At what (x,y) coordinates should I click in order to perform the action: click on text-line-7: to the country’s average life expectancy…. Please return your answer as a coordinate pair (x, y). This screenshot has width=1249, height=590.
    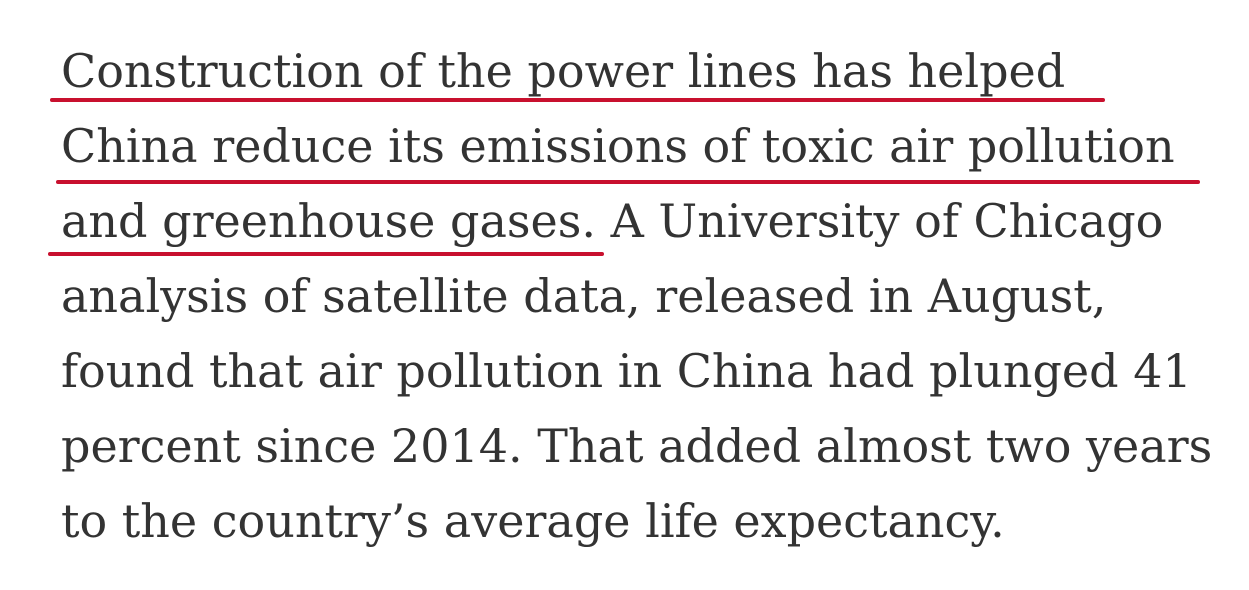
    Looking at the image, I should click on (533, 521).